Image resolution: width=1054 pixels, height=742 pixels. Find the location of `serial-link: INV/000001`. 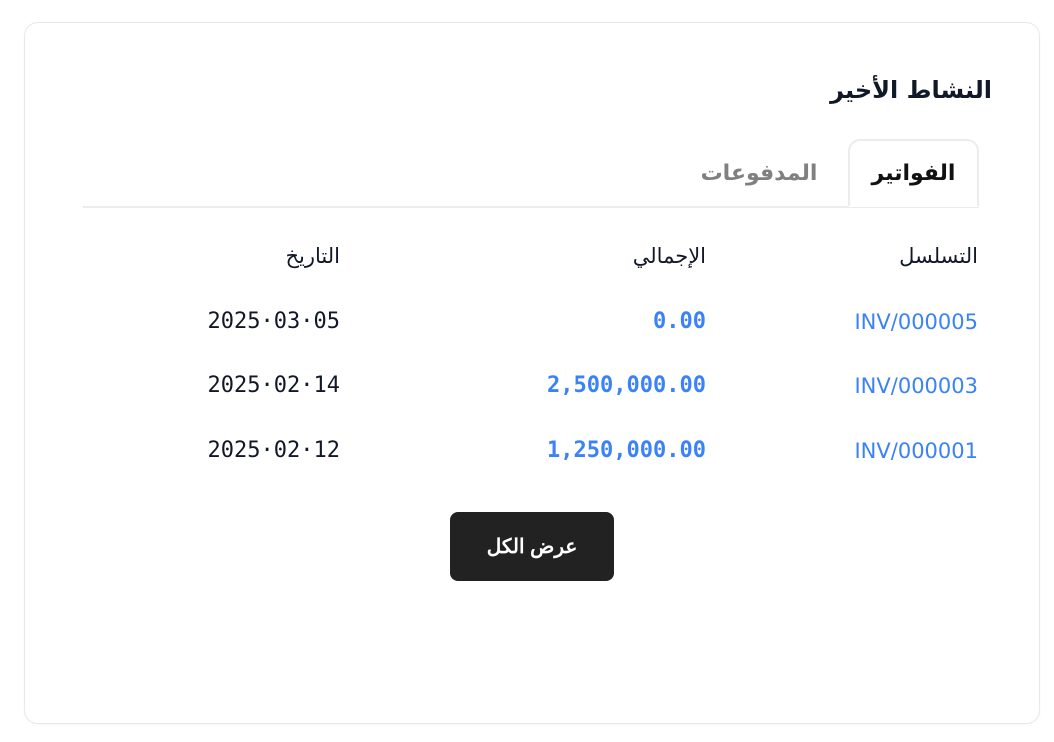

serial-link: INV/000001 is located at coordinates (916, 451).